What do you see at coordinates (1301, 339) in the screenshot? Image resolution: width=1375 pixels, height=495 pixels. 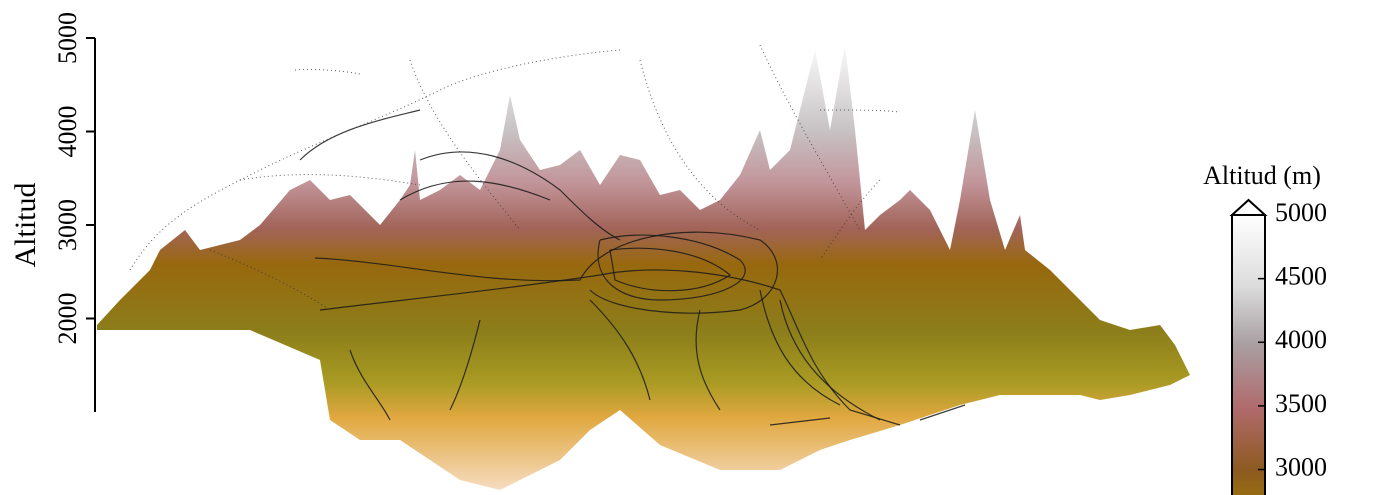 I see `colorbar-tick-label: 4000` at bounding box center [1301, 339].